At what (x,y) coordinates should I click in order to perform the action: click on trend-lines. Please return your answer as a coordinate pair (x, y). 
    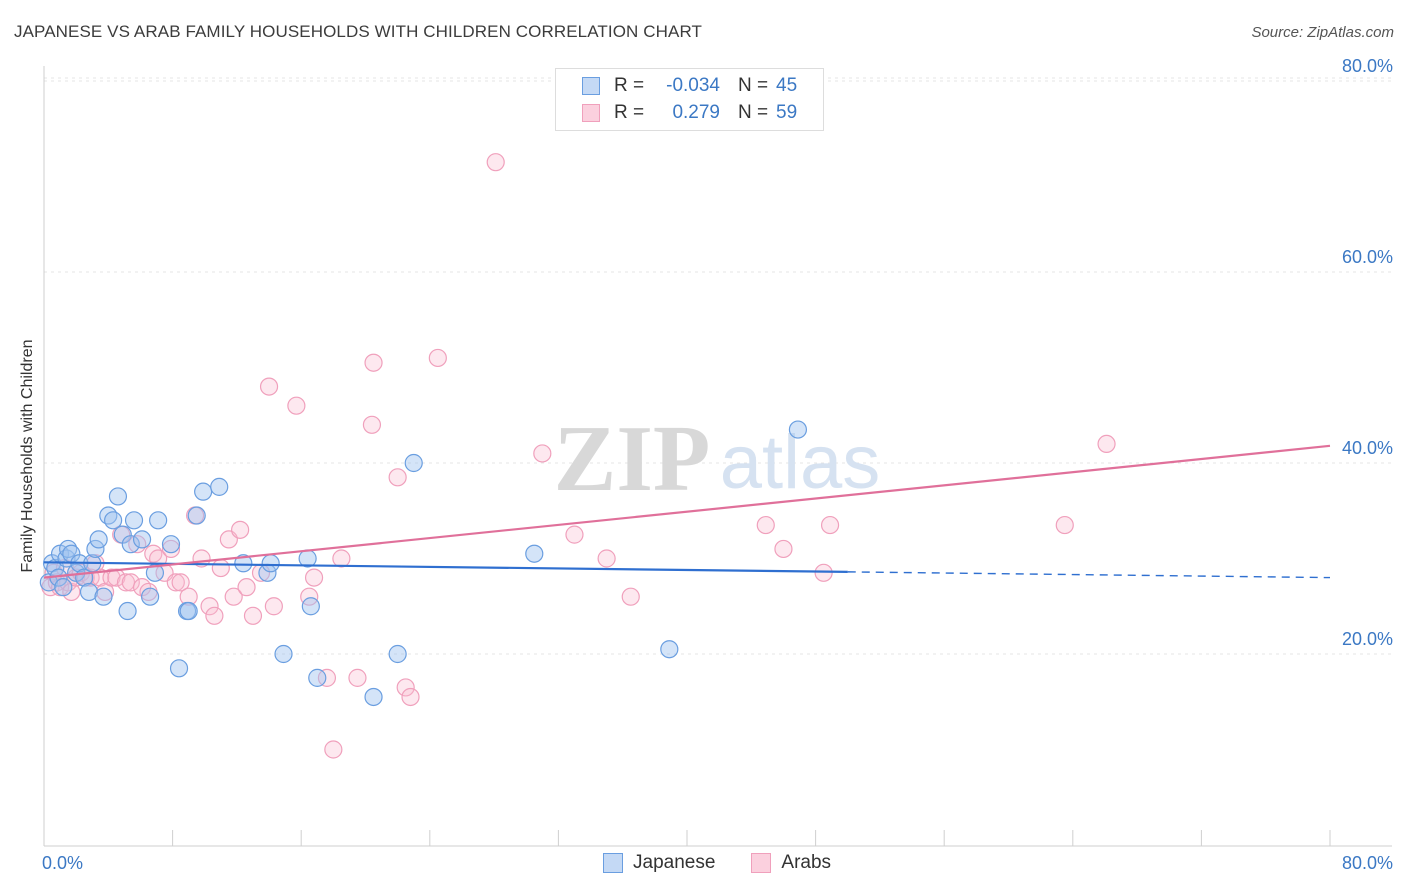
    Looking at the image, I should click on (687, 511).